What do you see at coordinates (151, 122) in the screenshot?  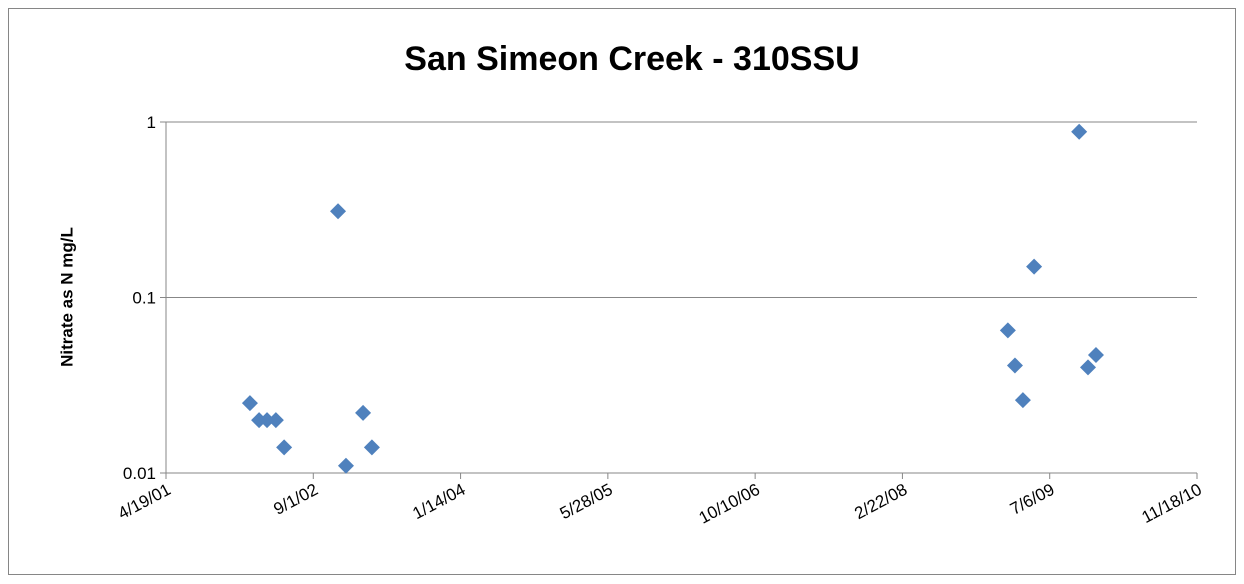 I see `y-tick-label: 1` at bounding box center [151, 122].